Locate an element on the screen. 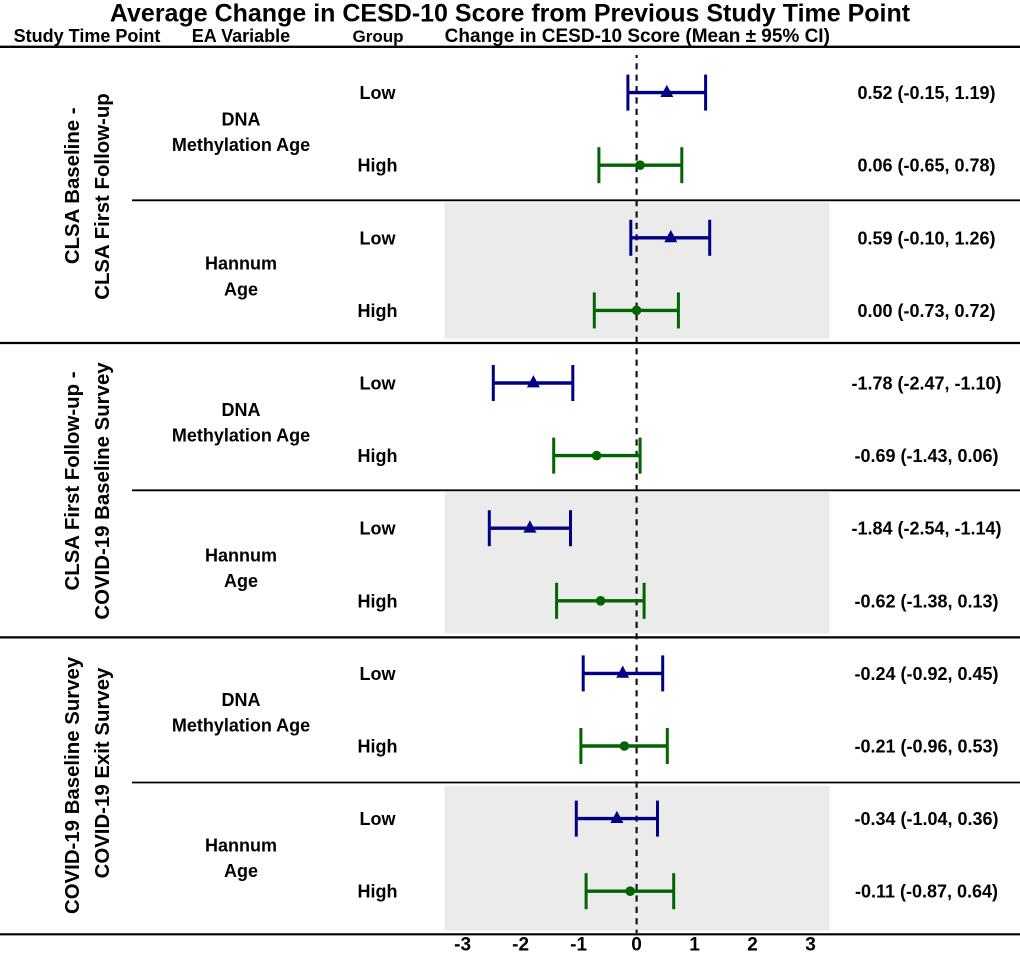 The height and width of the screenshot is (956, 1020). svg-text: -1 is located at coordinates (578, 945).